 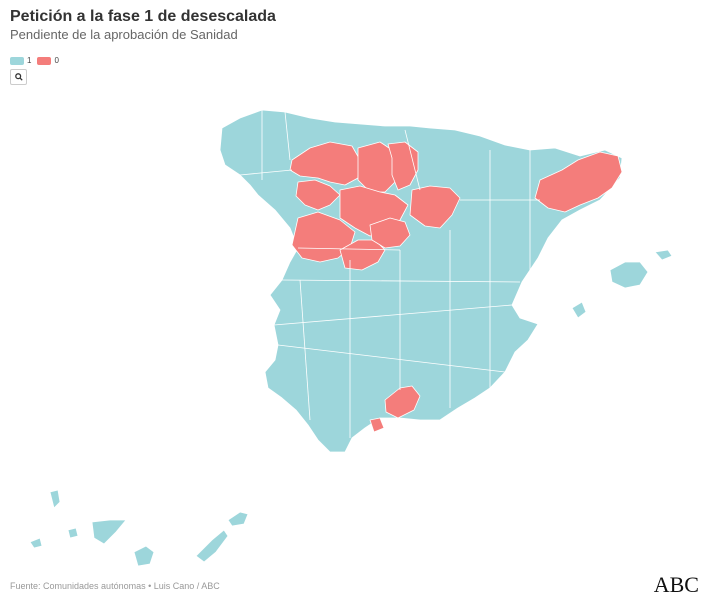 What do you see at coordinates (325, 163) in the screenshot?
I see `region-castilla-leon-north` at bounding box center [325, 163].